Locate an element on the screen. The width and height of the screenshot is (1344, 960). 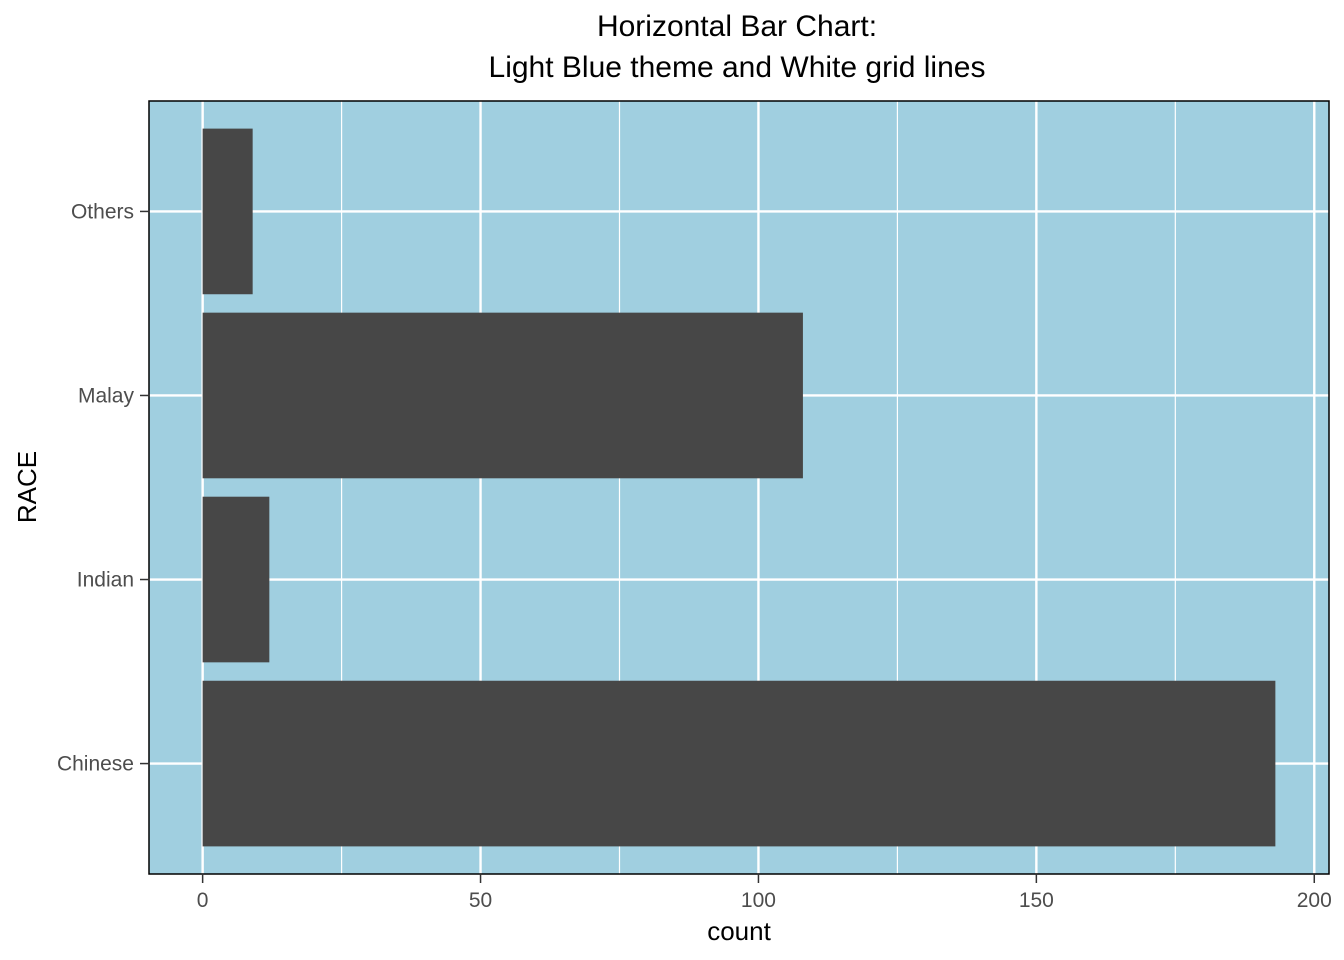
y-axis-title: RACE is located at coordinates (27, 487).